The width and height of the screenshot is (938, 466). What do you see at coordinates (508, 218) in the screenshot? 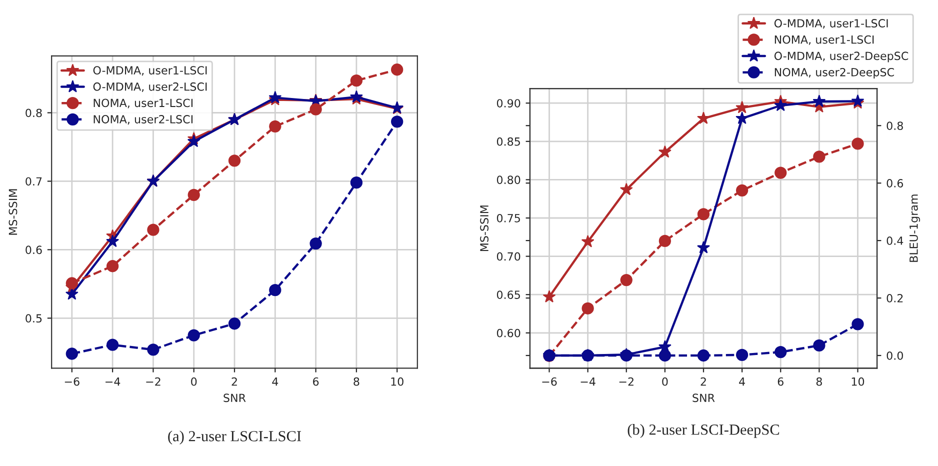
I see `y-tick-label: 0.75` at bounding box center [508, 218].